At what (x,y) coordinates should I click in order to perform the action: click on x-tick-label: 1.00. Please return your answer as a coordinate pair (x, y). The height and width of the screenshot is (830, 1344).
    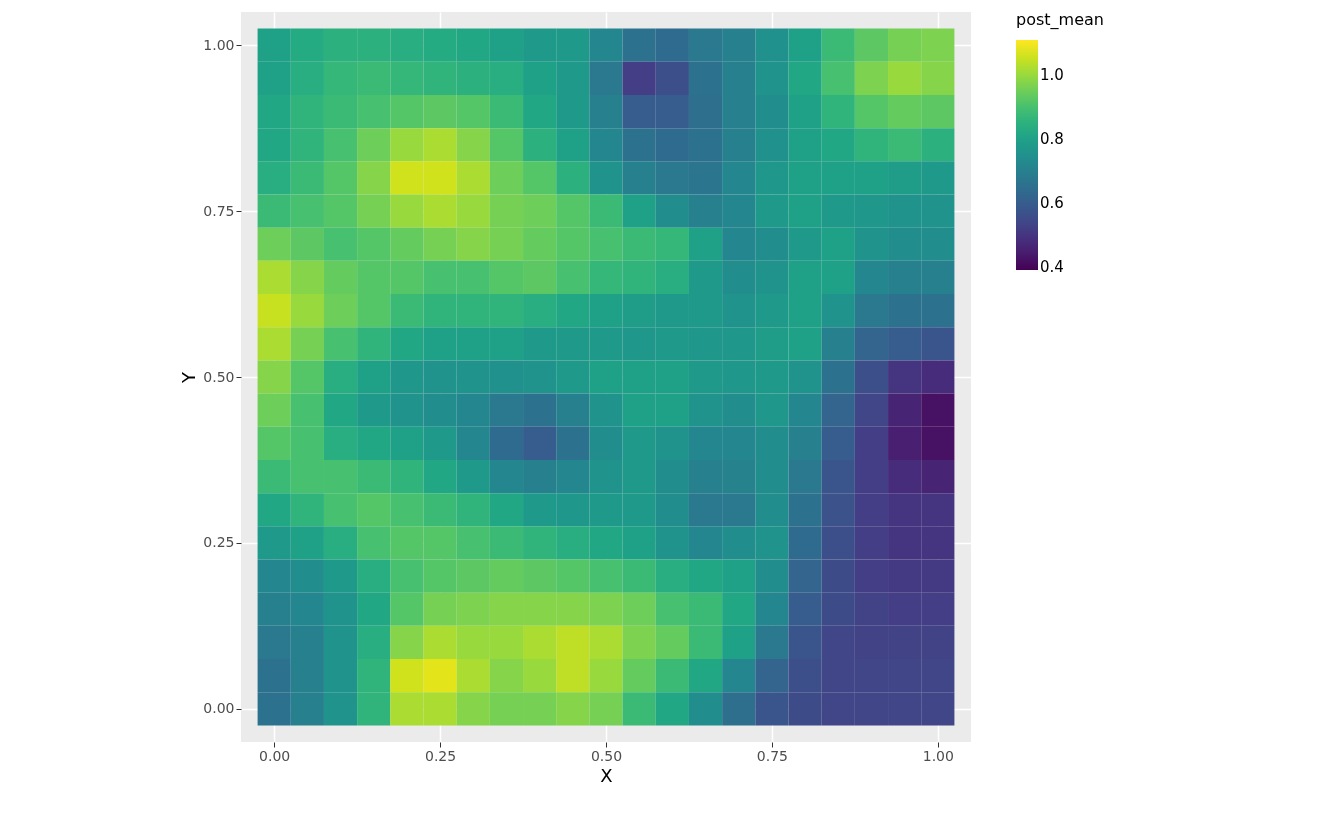
    Looking at the image, I should click on (938, 755).